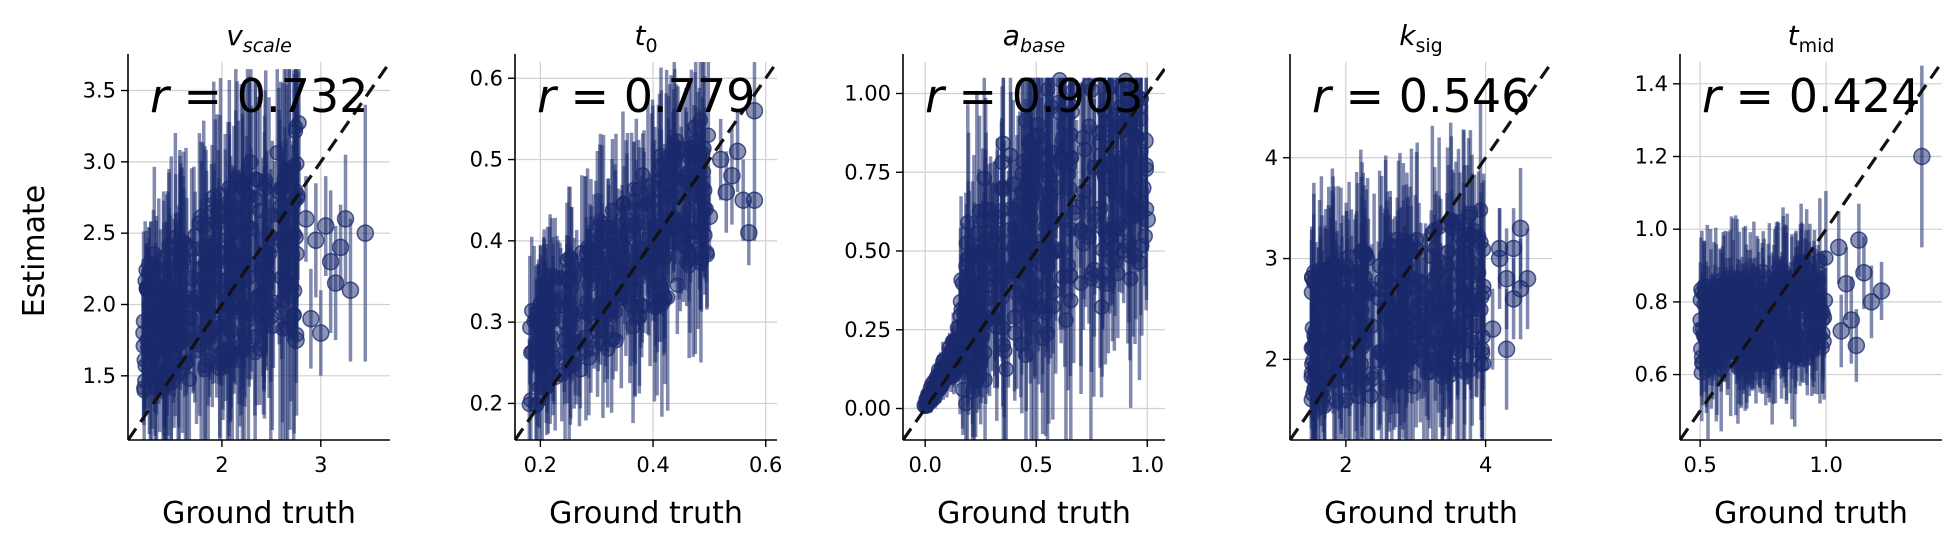 Image resolution: width=1959 pixels, height=553 pixels. What do you see at coordinates (867, 172) in the screenshot?
I see `y-tick-label: 0.75` at bounding box center [867, 172].